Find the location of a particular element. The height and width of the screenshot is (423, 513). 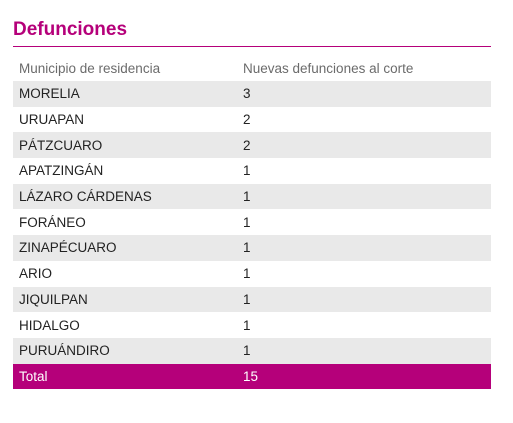

cell-municipio: PURUÁNDIRO is located at coordinates (125, 350).